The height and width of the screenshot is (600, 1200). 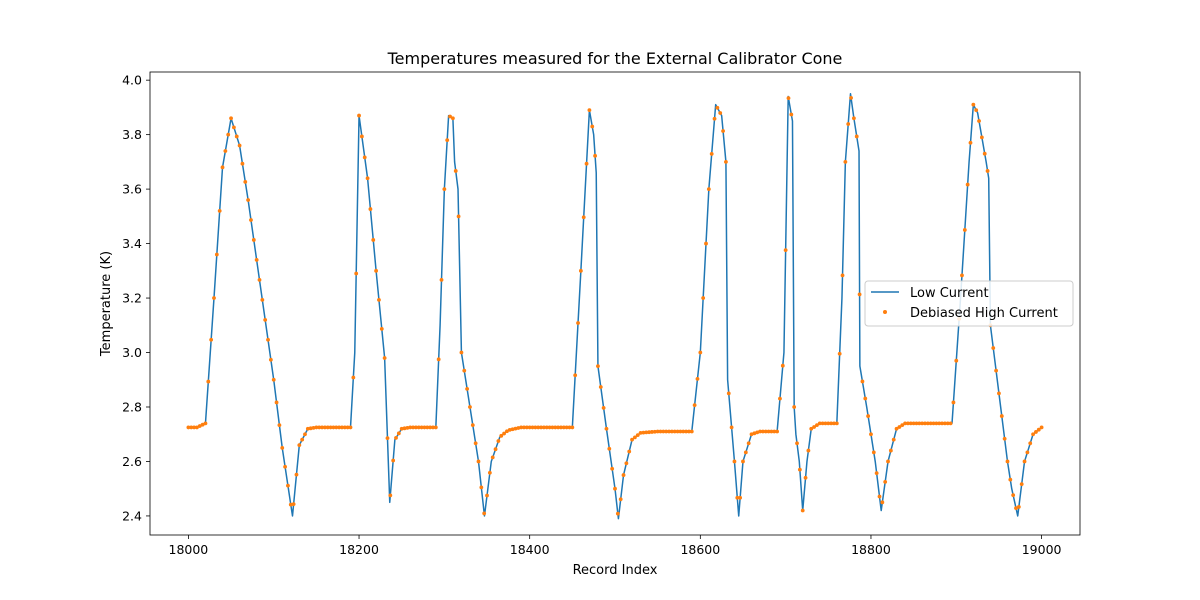 I want to click on y-tick-label: 3.2, so click(x=132, y=298).